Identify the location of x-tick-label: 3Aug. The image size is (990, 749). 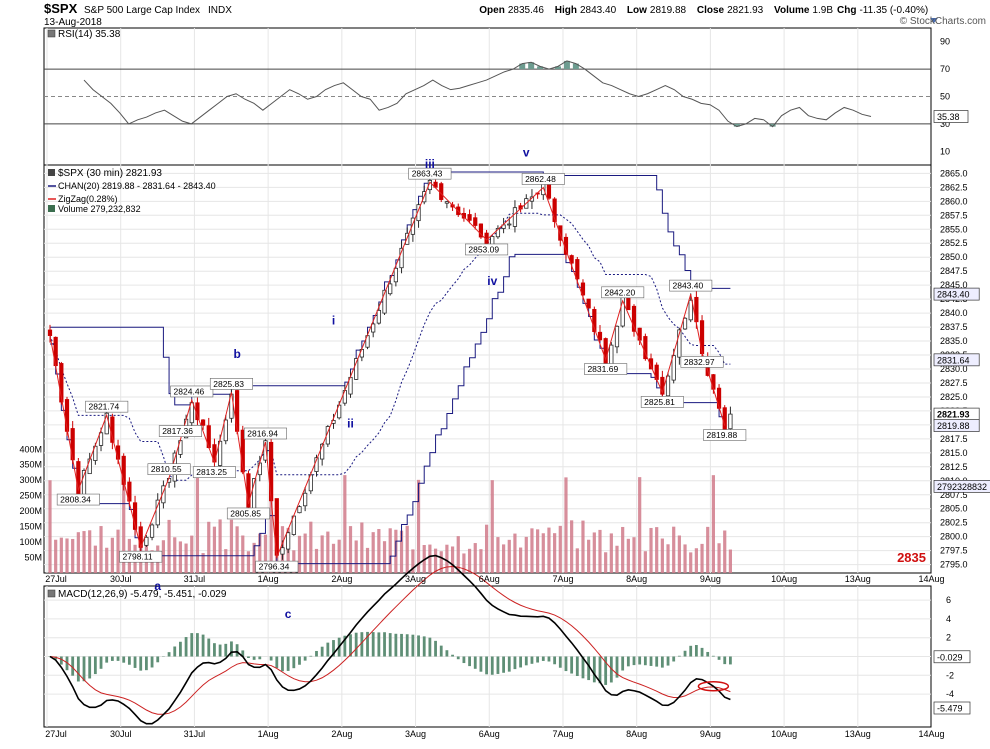
(415, 579).